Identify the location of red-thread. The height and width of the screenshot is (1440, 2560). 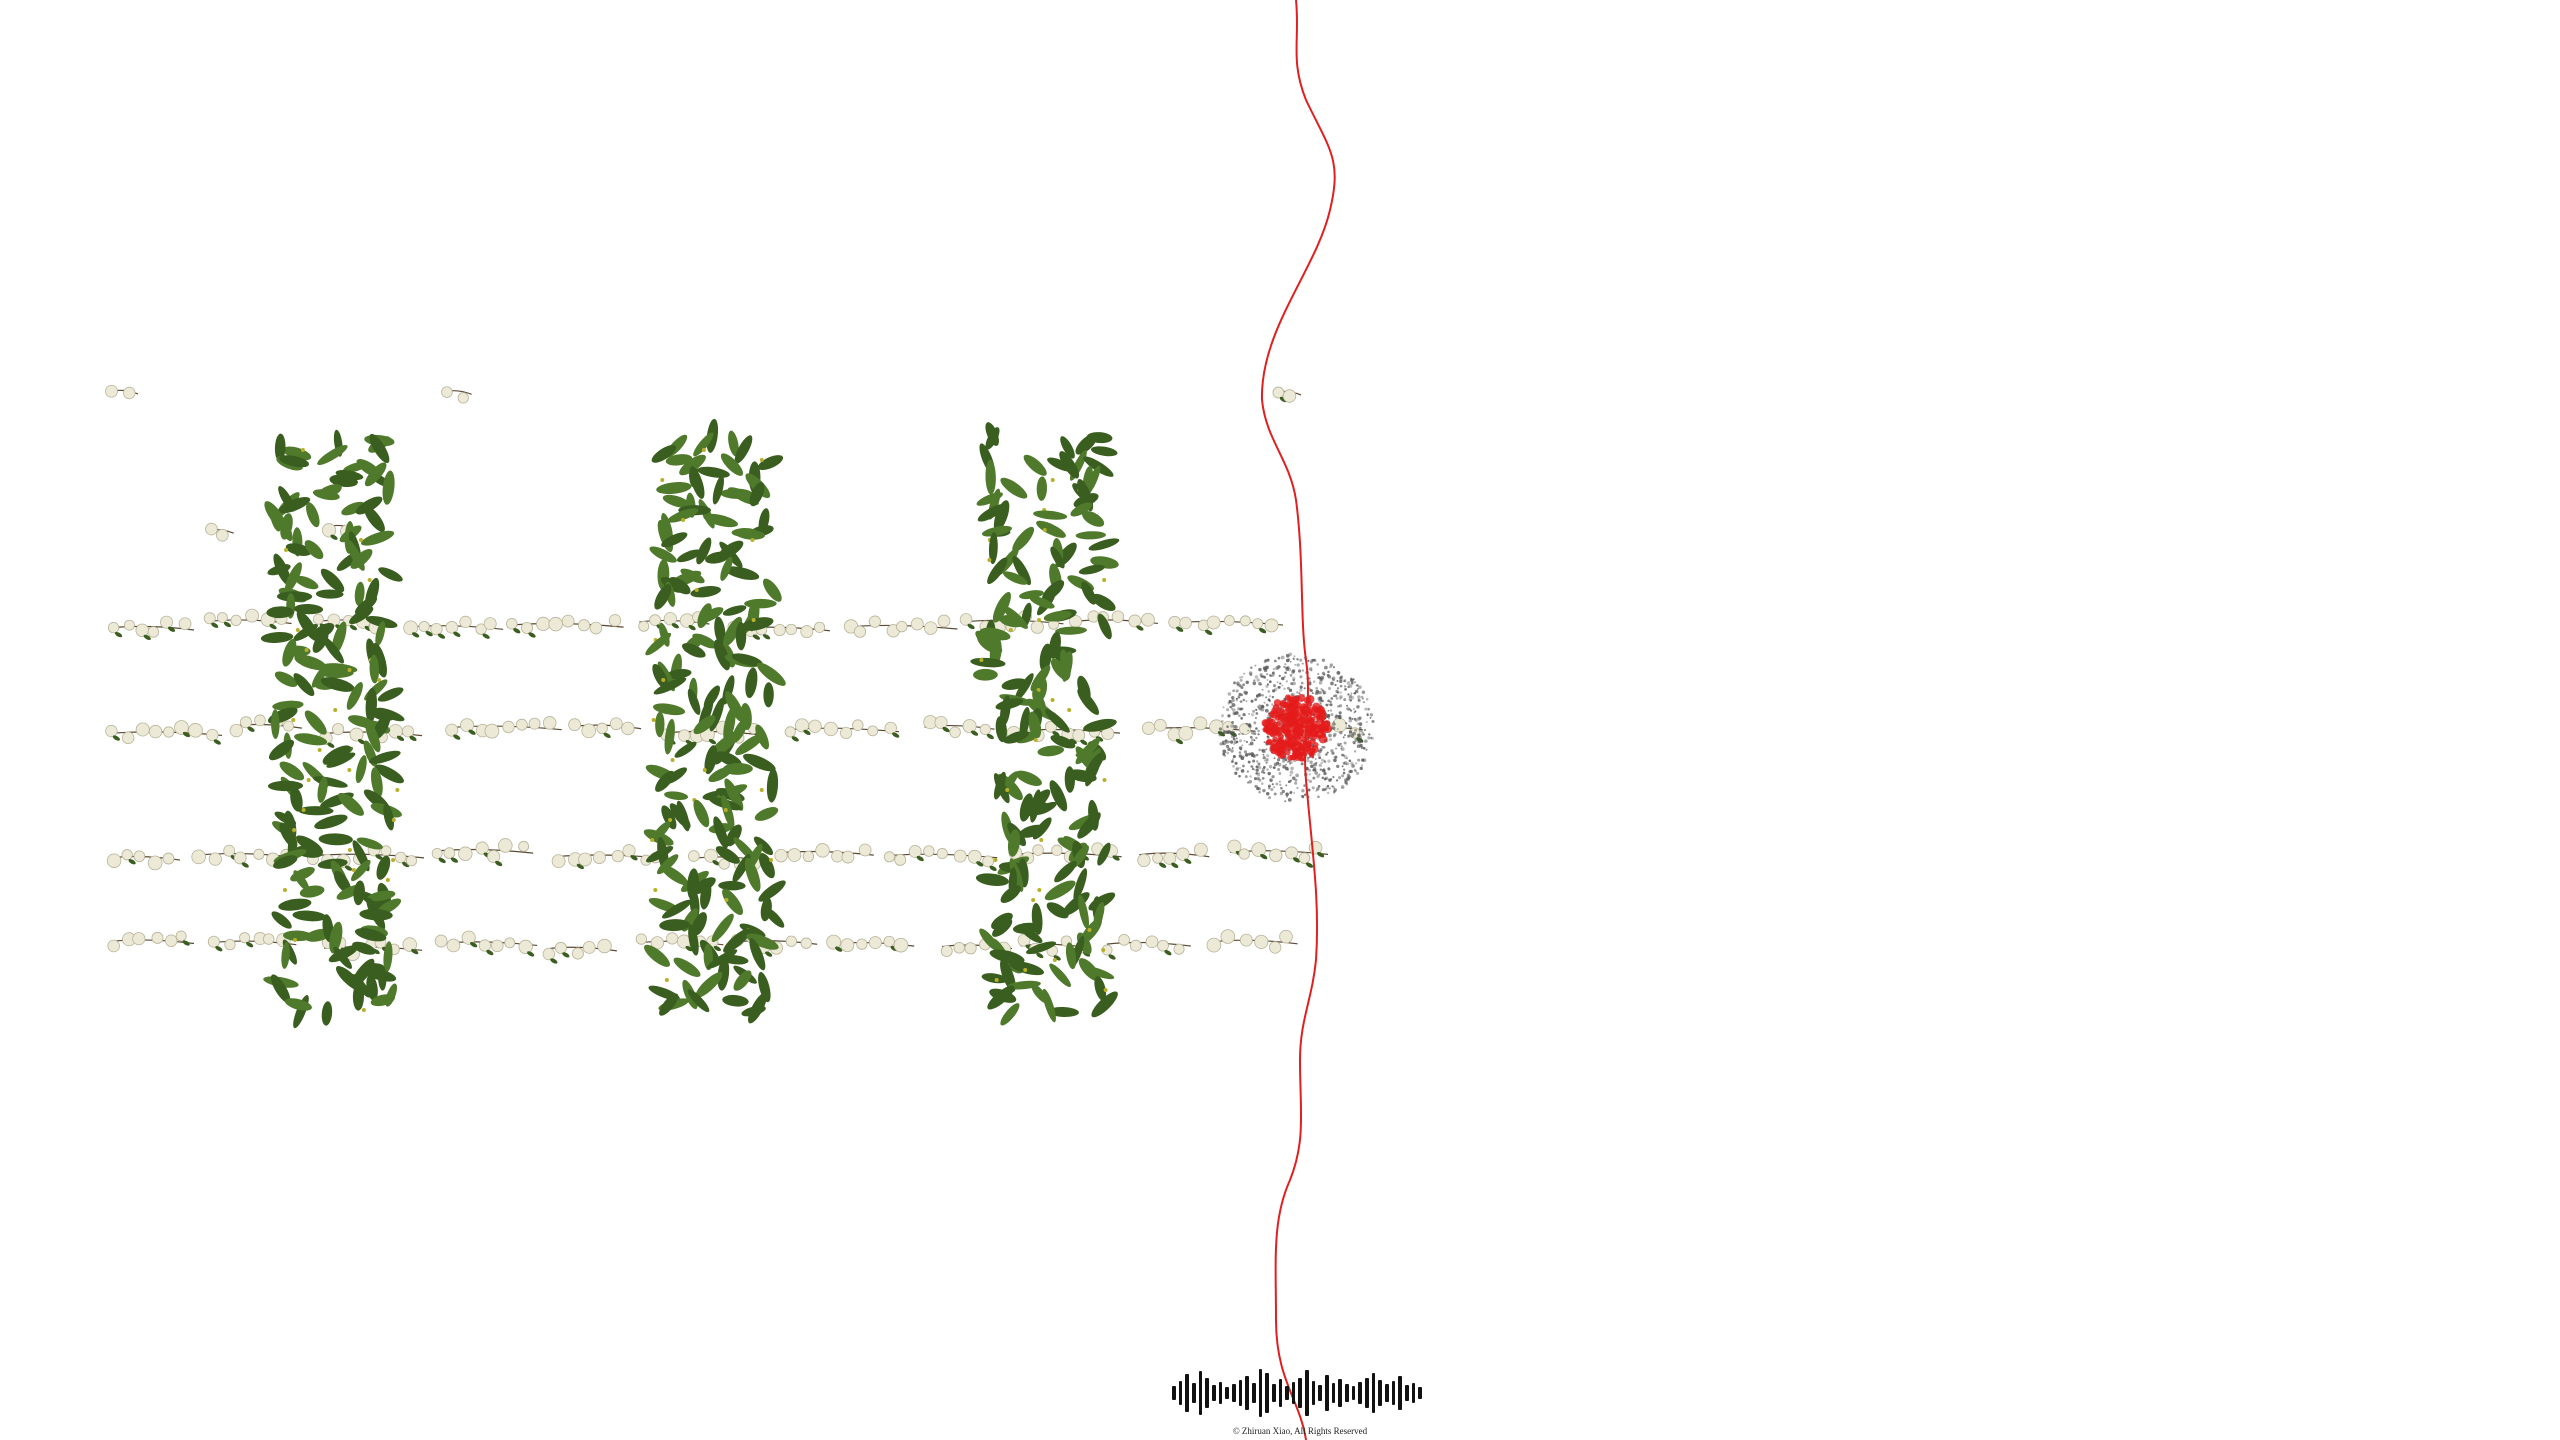
(1298, 720).